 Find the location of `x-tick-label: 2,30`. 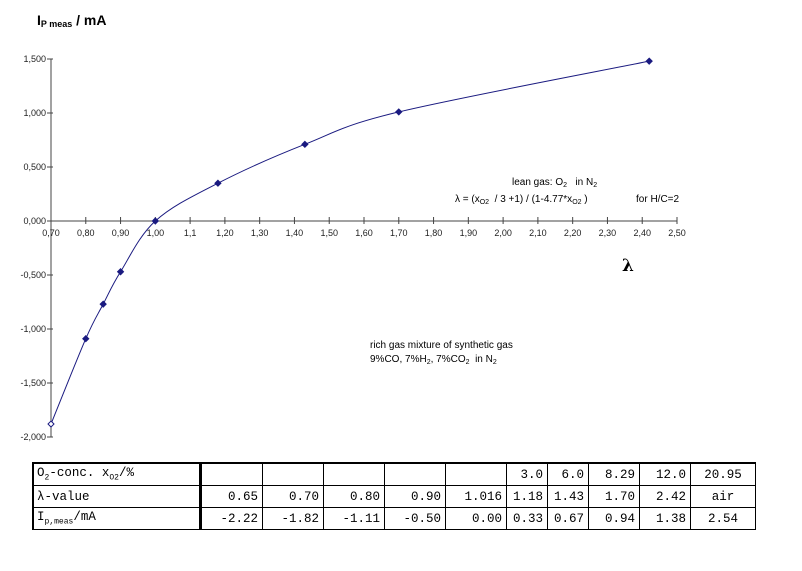

x-tick-label: 2,30 is located at coordinates (608, 233).